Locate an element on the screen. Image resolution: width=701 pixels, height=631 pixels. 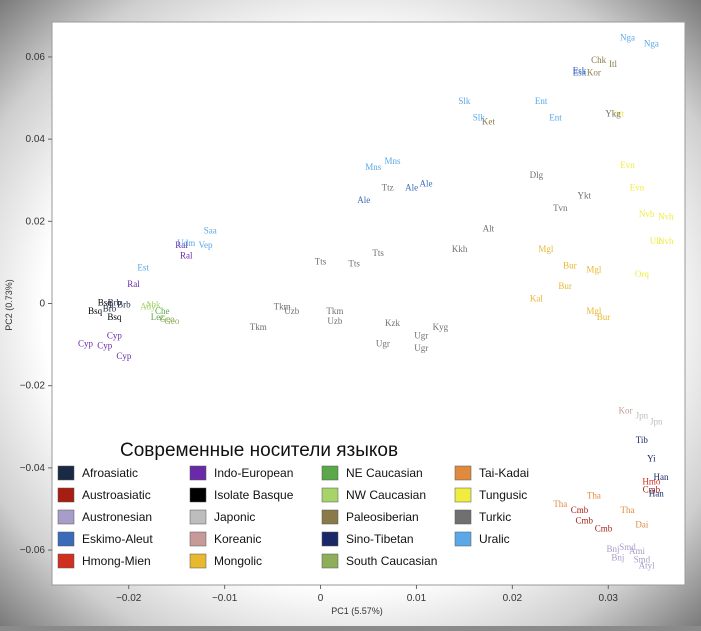
data-point-label: Tkm is located at coordinates (258, 327).